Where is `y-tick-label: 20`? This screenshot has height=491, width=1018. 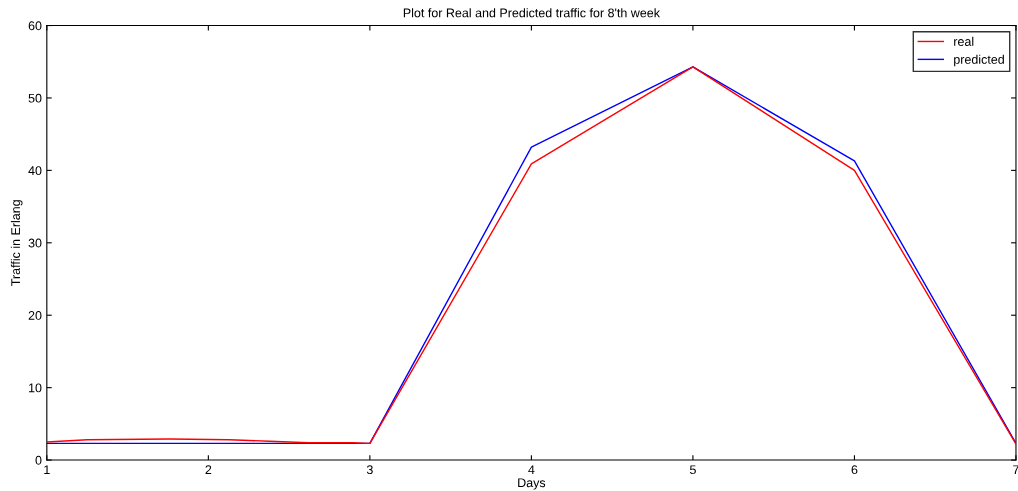
y-tick-label: 20 is located at coordinates (35, 315).